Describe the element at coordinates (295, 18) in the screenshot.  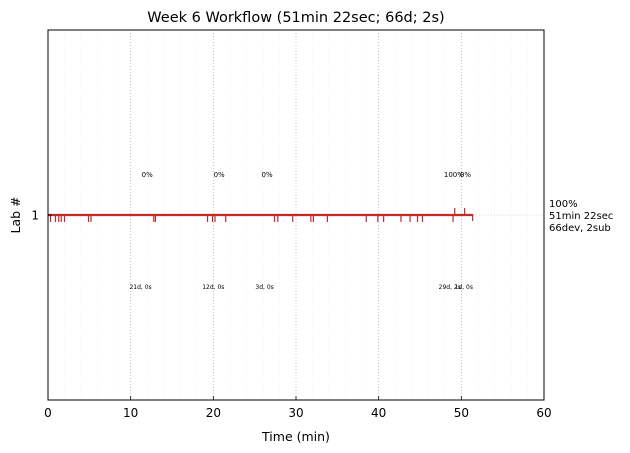
I see `chart-title: Week 6 Workflow (51min 22sec; 66d; 2s)` at that location.